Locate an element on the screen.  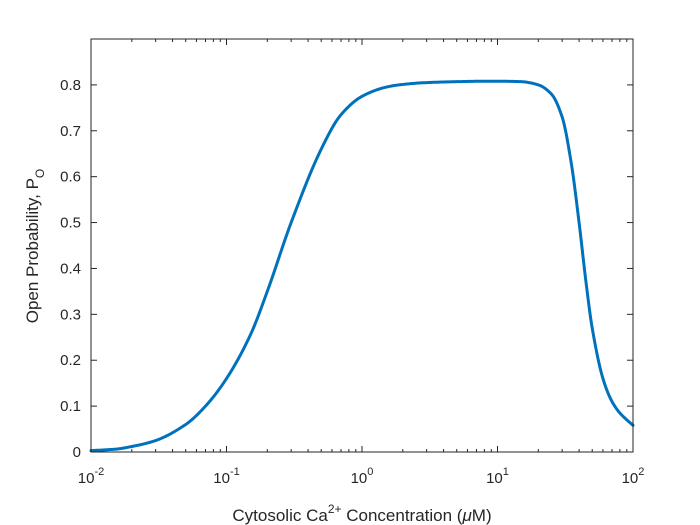
y-tick-label: 0.7 is located at coordinates (70, 131).